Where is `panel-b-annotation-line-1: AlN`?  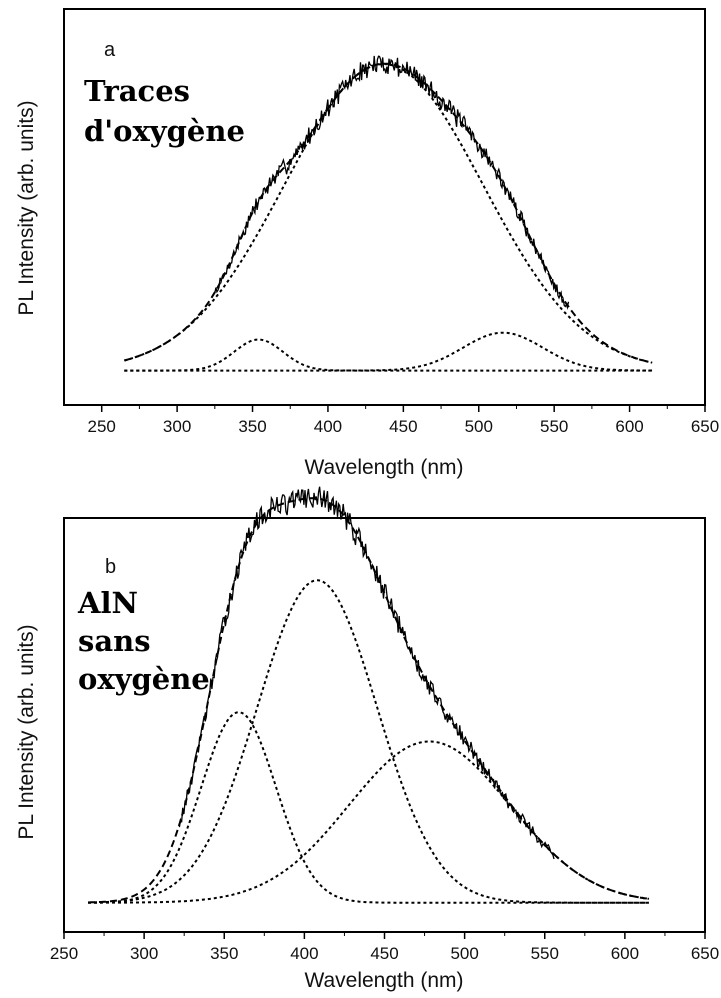 panel-b-annotation-line-1: AlN is located at coordinates (107, 603).